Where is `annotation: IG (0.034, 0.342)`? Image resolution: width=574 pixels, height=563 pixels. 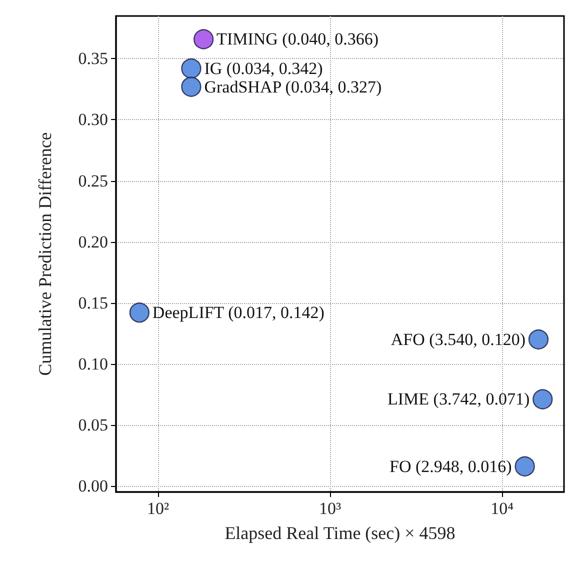
annotation: IG (0.034, 0.342) is located at coordinates (263, 68).